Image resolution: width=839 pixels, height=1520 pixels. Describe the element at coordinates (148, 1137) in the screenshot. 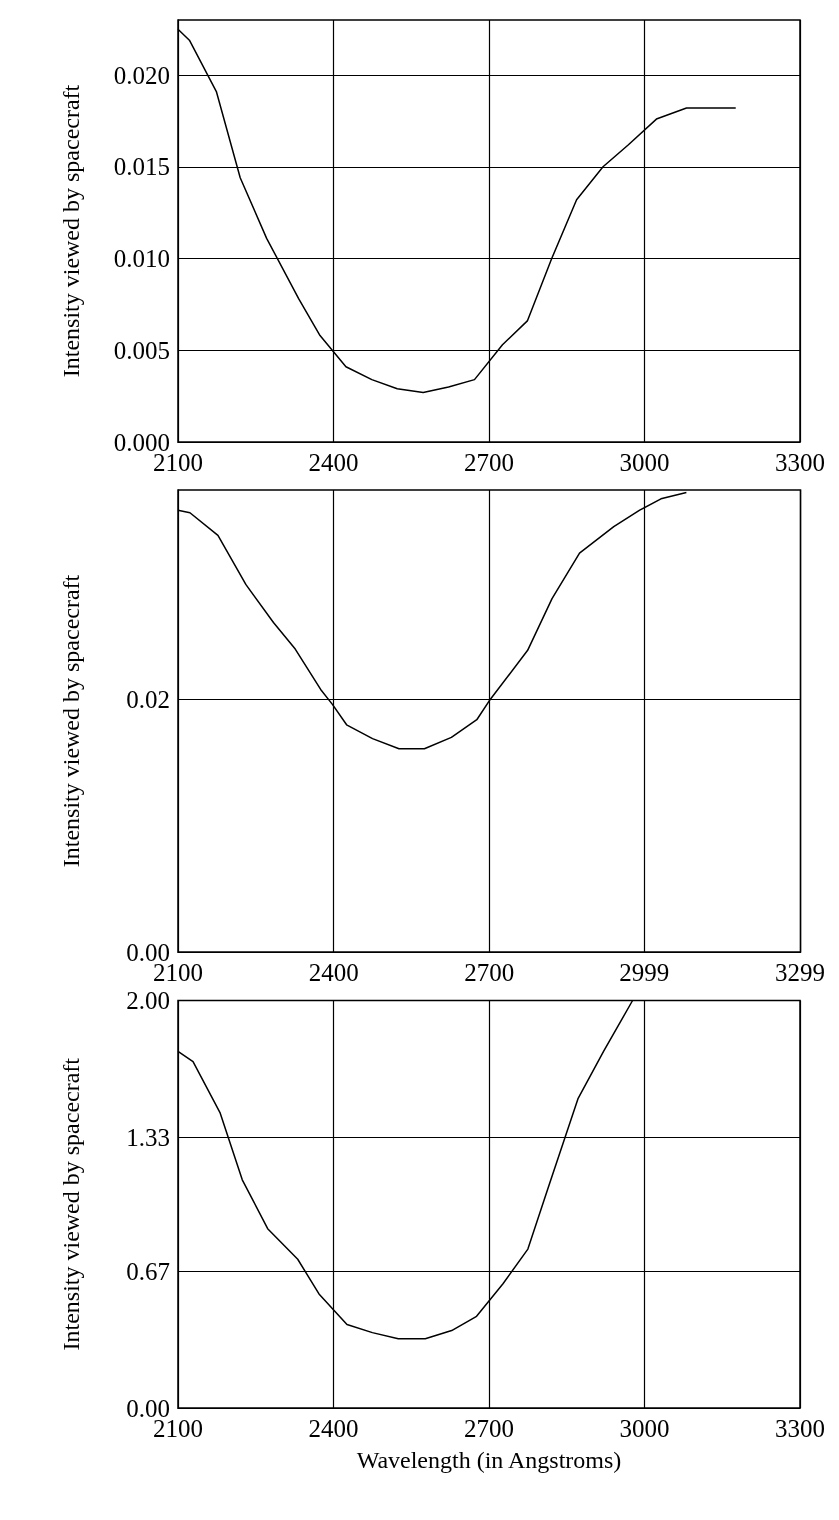

I see `y-tick-label: 1.33` at that location.